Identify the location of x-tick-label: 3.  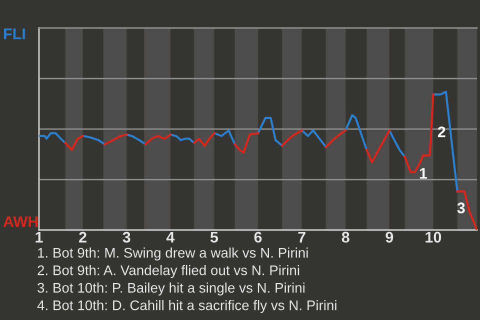
(126, 237).